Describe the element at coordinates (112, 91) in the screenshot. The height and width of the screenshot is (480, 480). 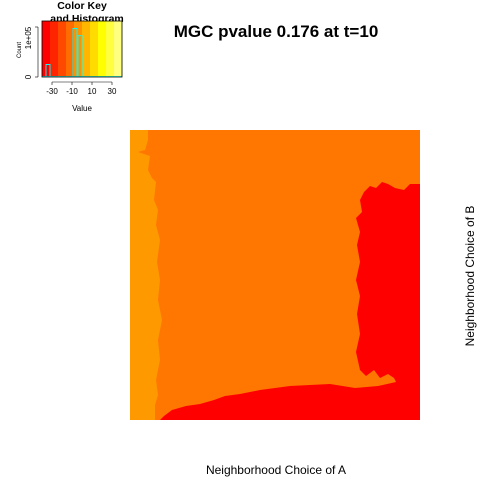
I see `color-key-xtick-label: 30` at that location.